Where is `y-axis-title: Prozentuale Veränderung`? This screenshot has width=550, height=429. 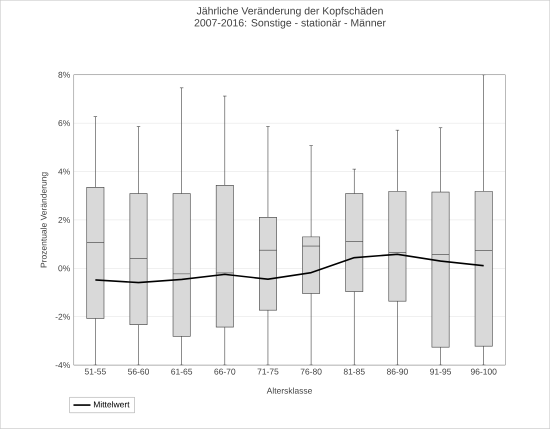
y-axis-title: Prozentuale Veränderung is located at coordinates (44, 220).